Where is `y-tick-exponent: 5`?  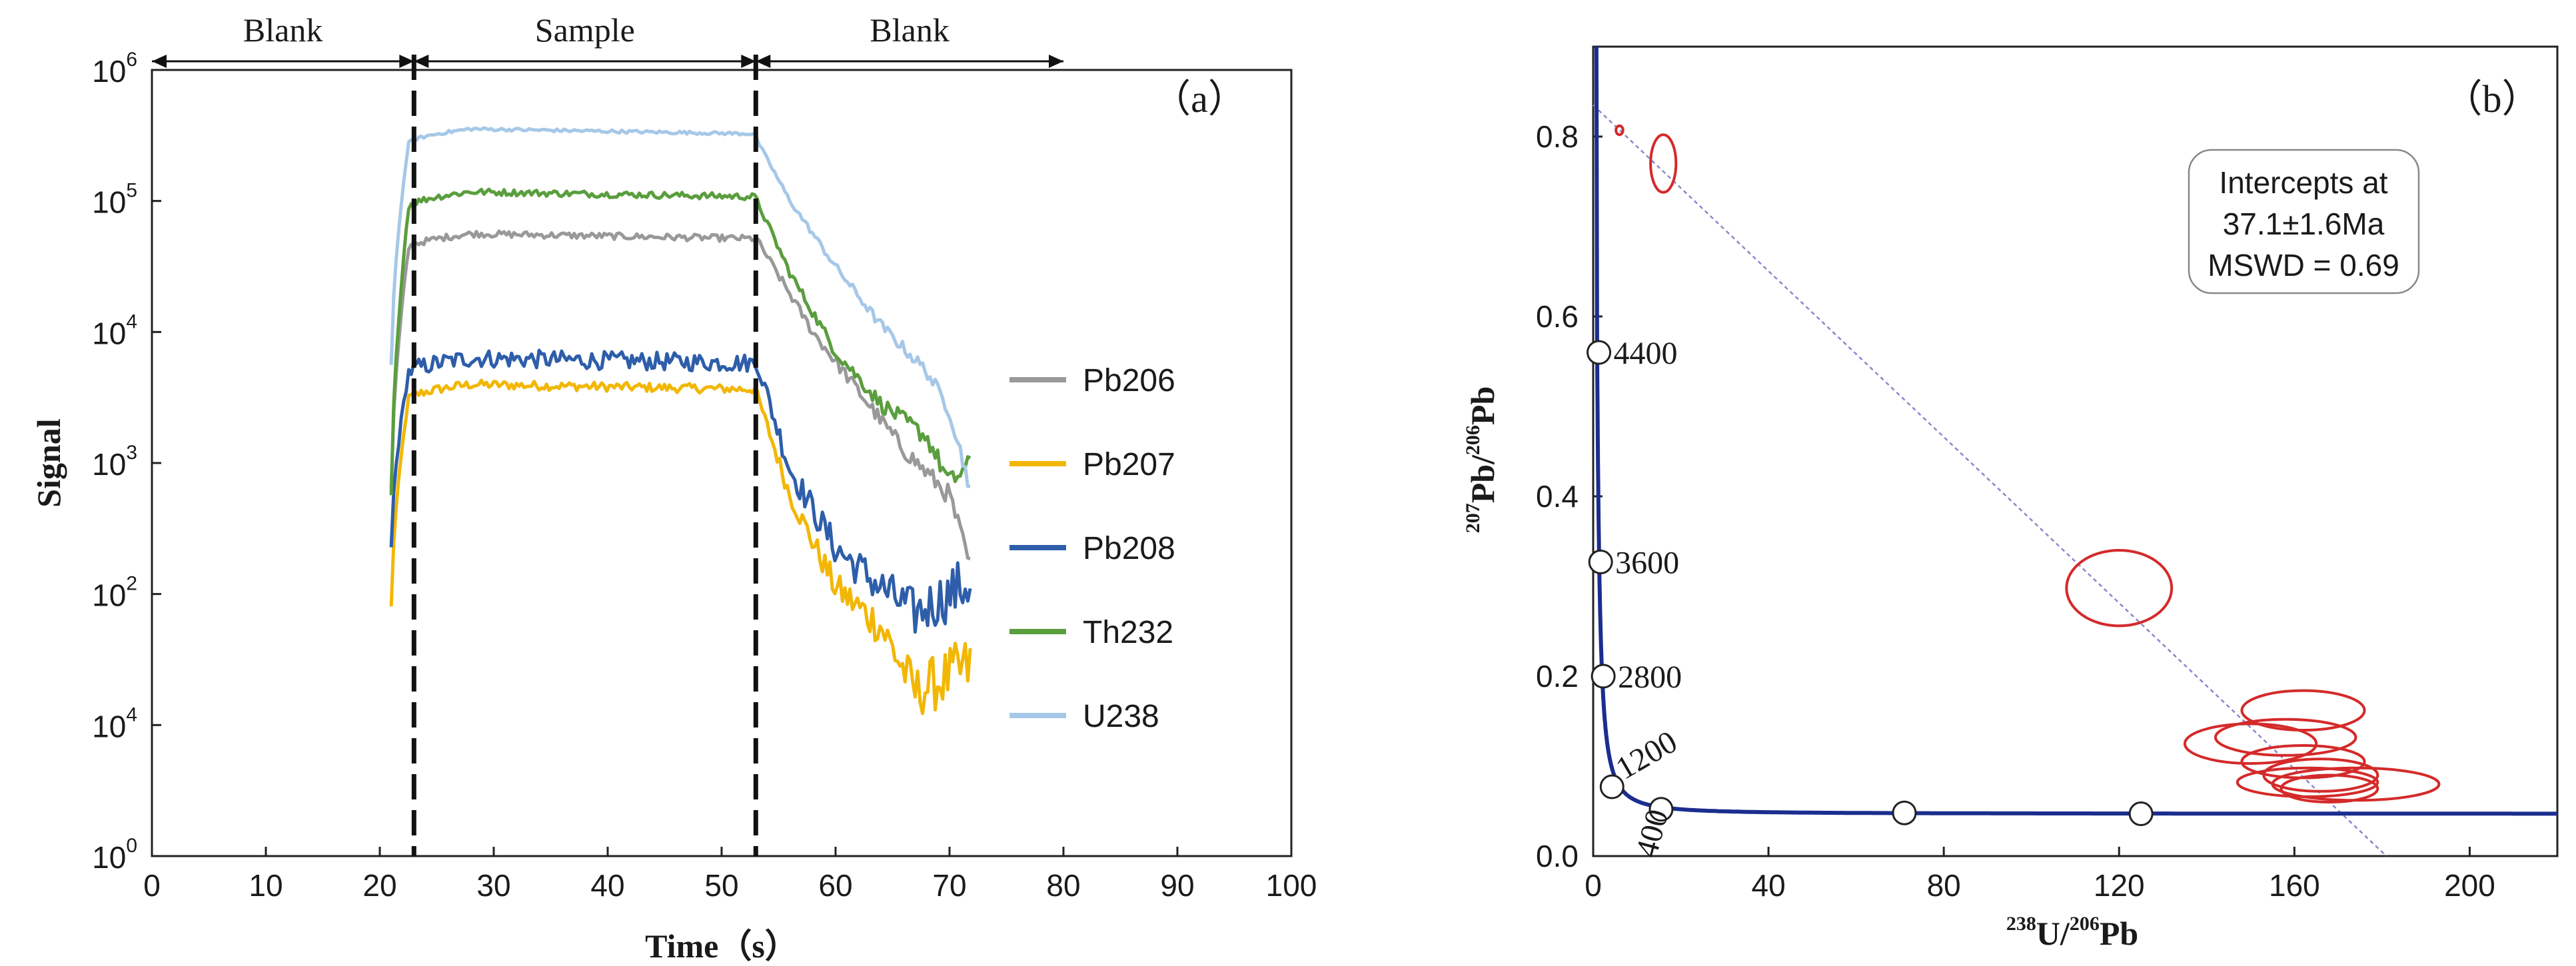
y-tick-exponent: 5 is located at coordinates (131, 191).